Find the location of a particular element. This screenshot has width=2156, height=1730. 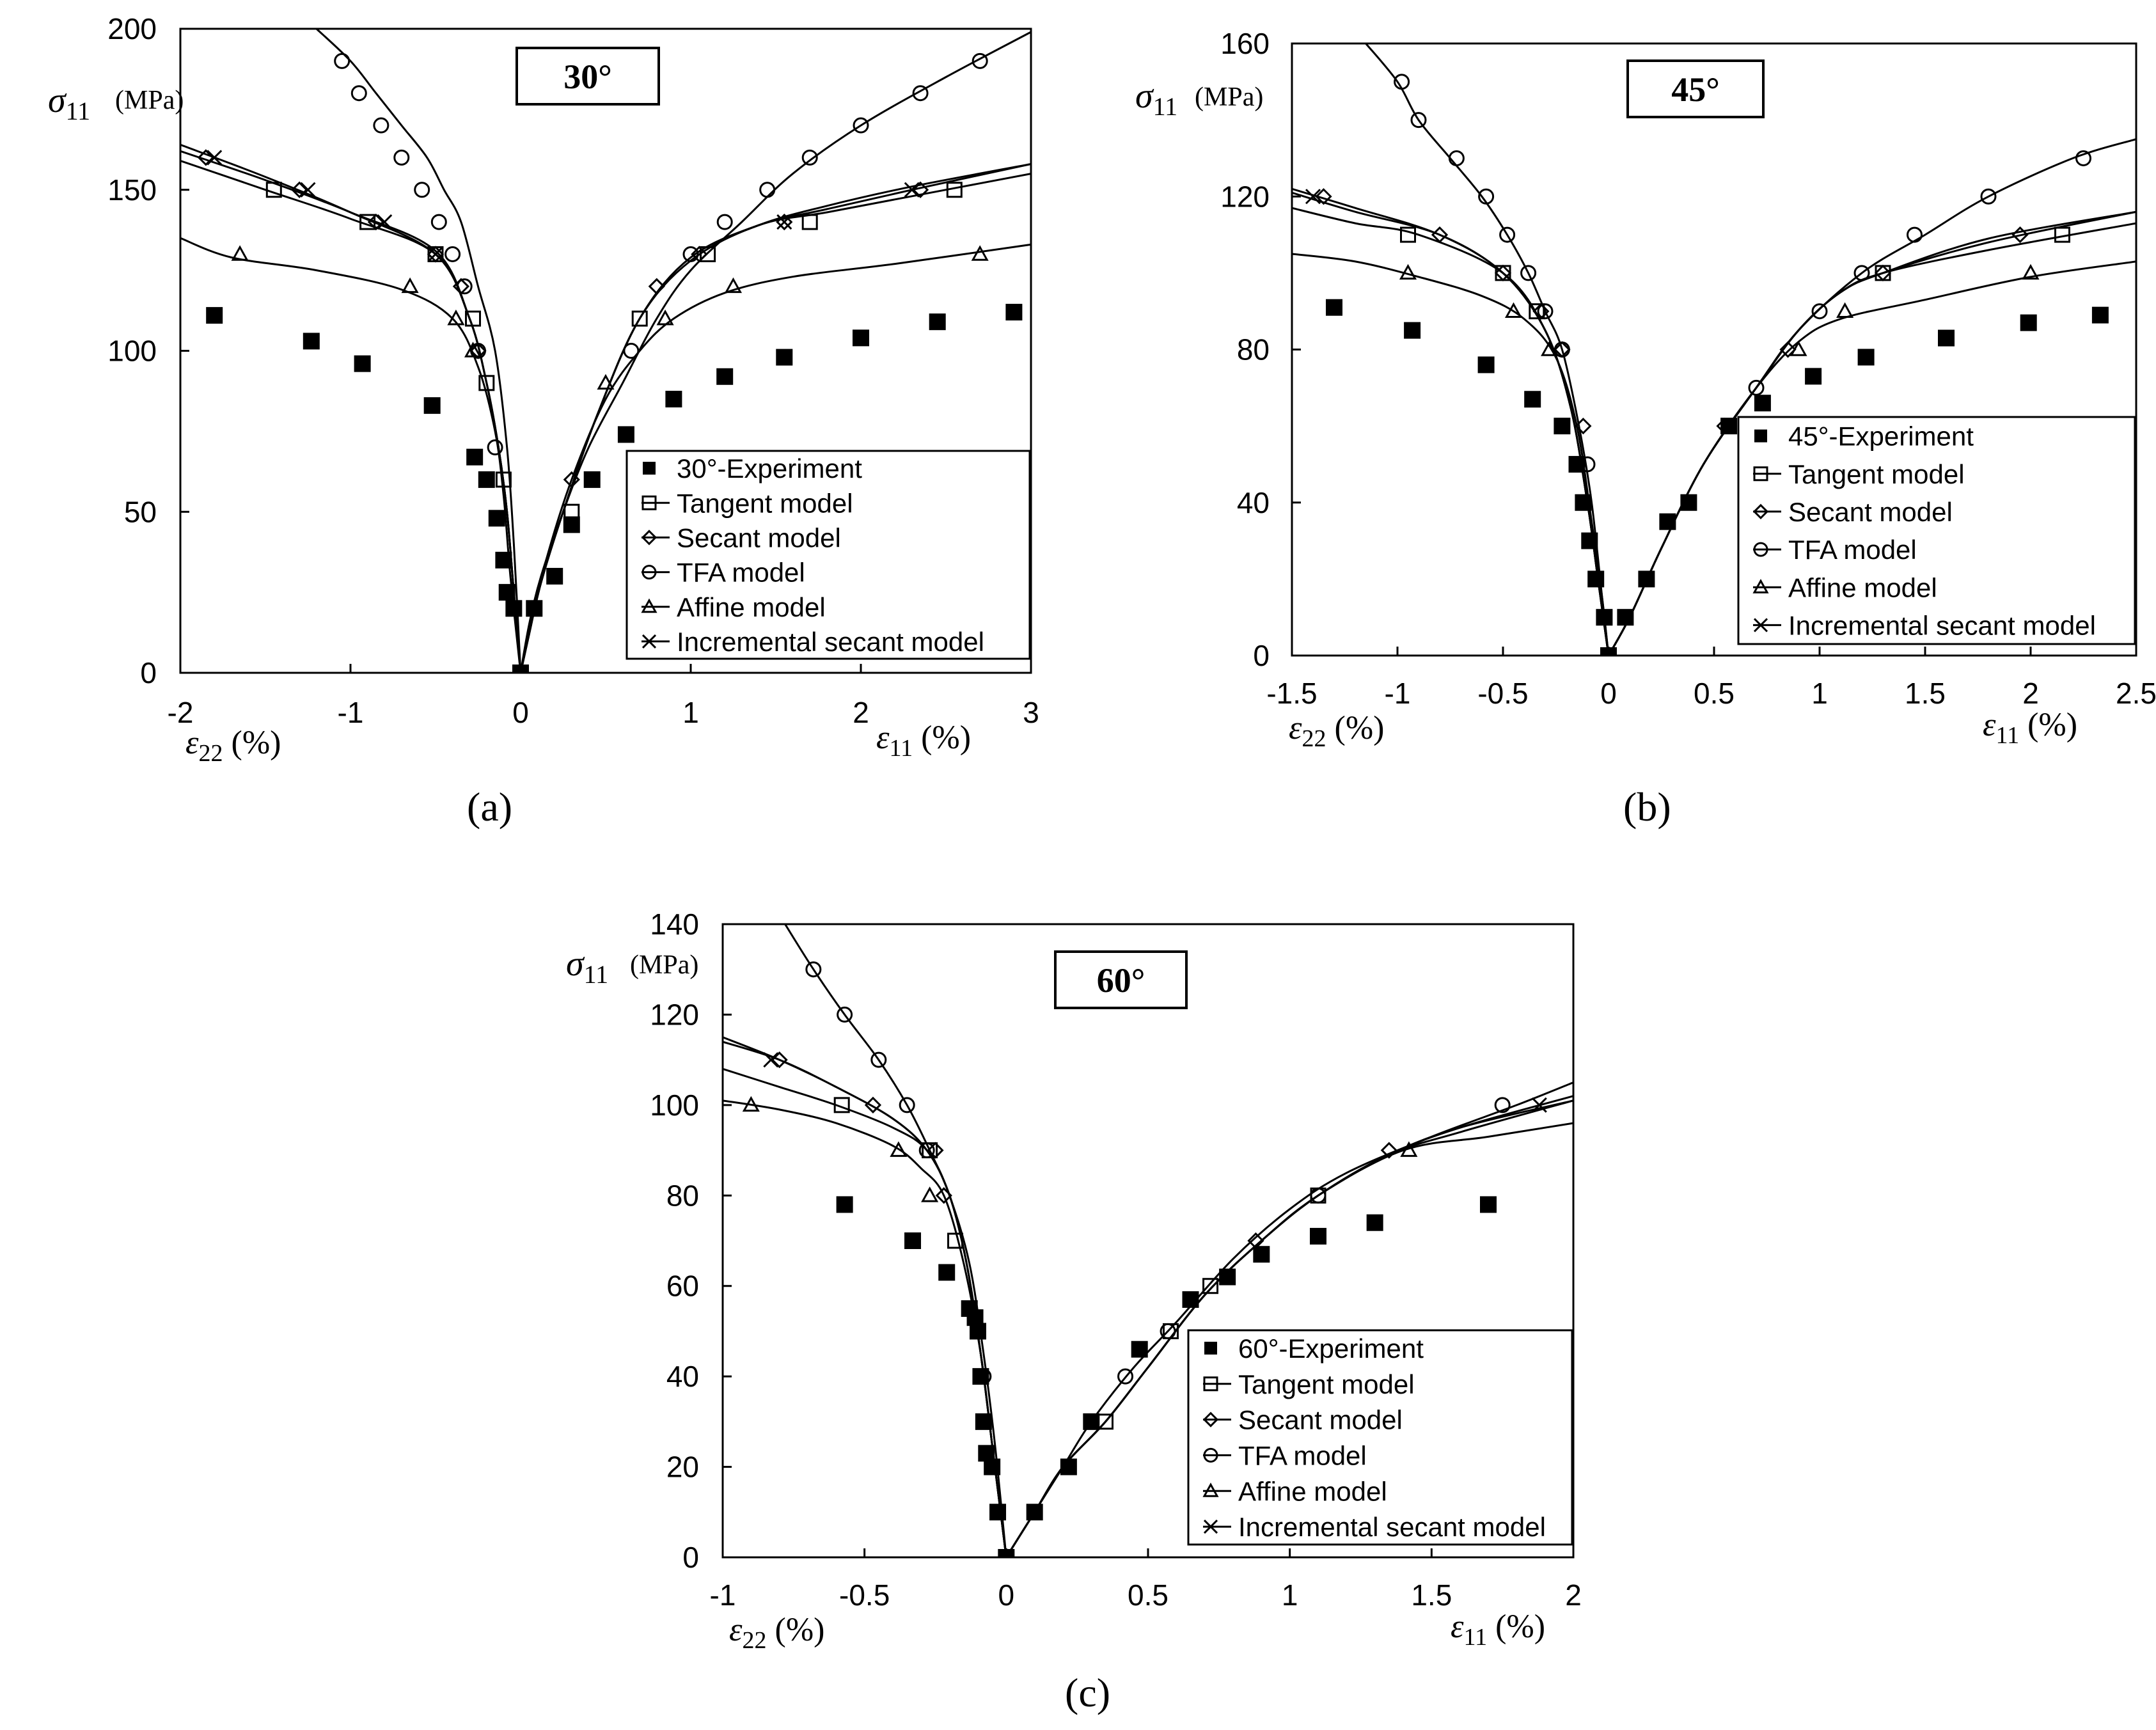

x-tick-label: 1 is located at coordinates (1819, 693).